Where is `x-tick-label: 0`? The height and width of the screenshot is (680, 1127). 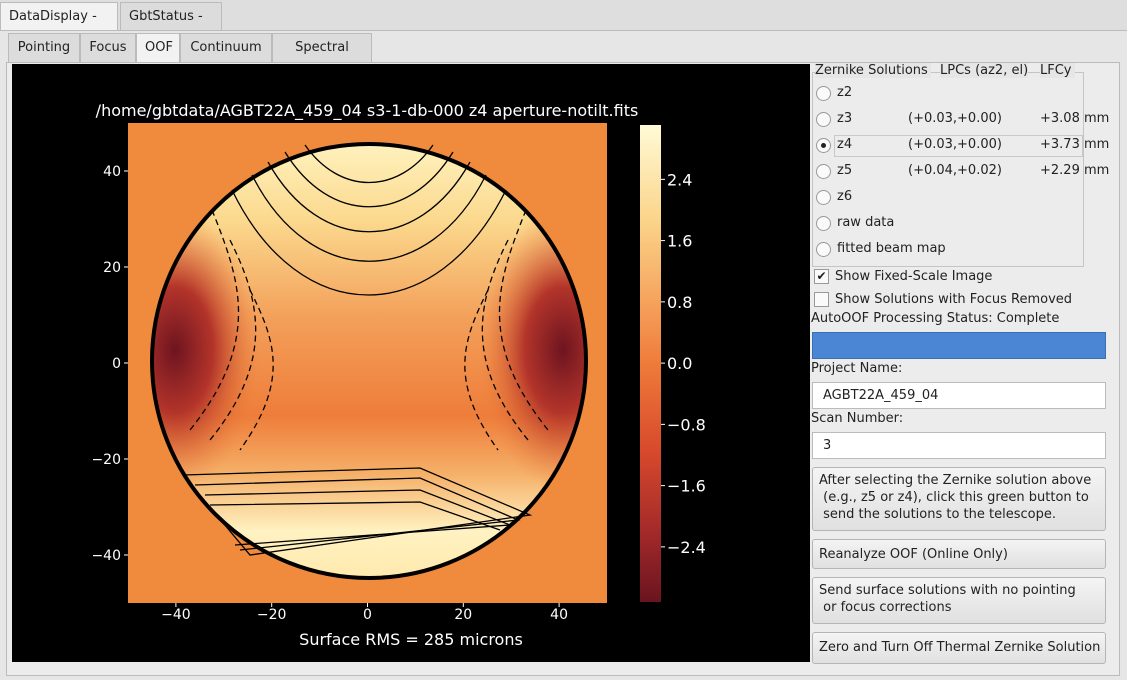 x-tick-label: 0 is located at coordinates (367, 615).